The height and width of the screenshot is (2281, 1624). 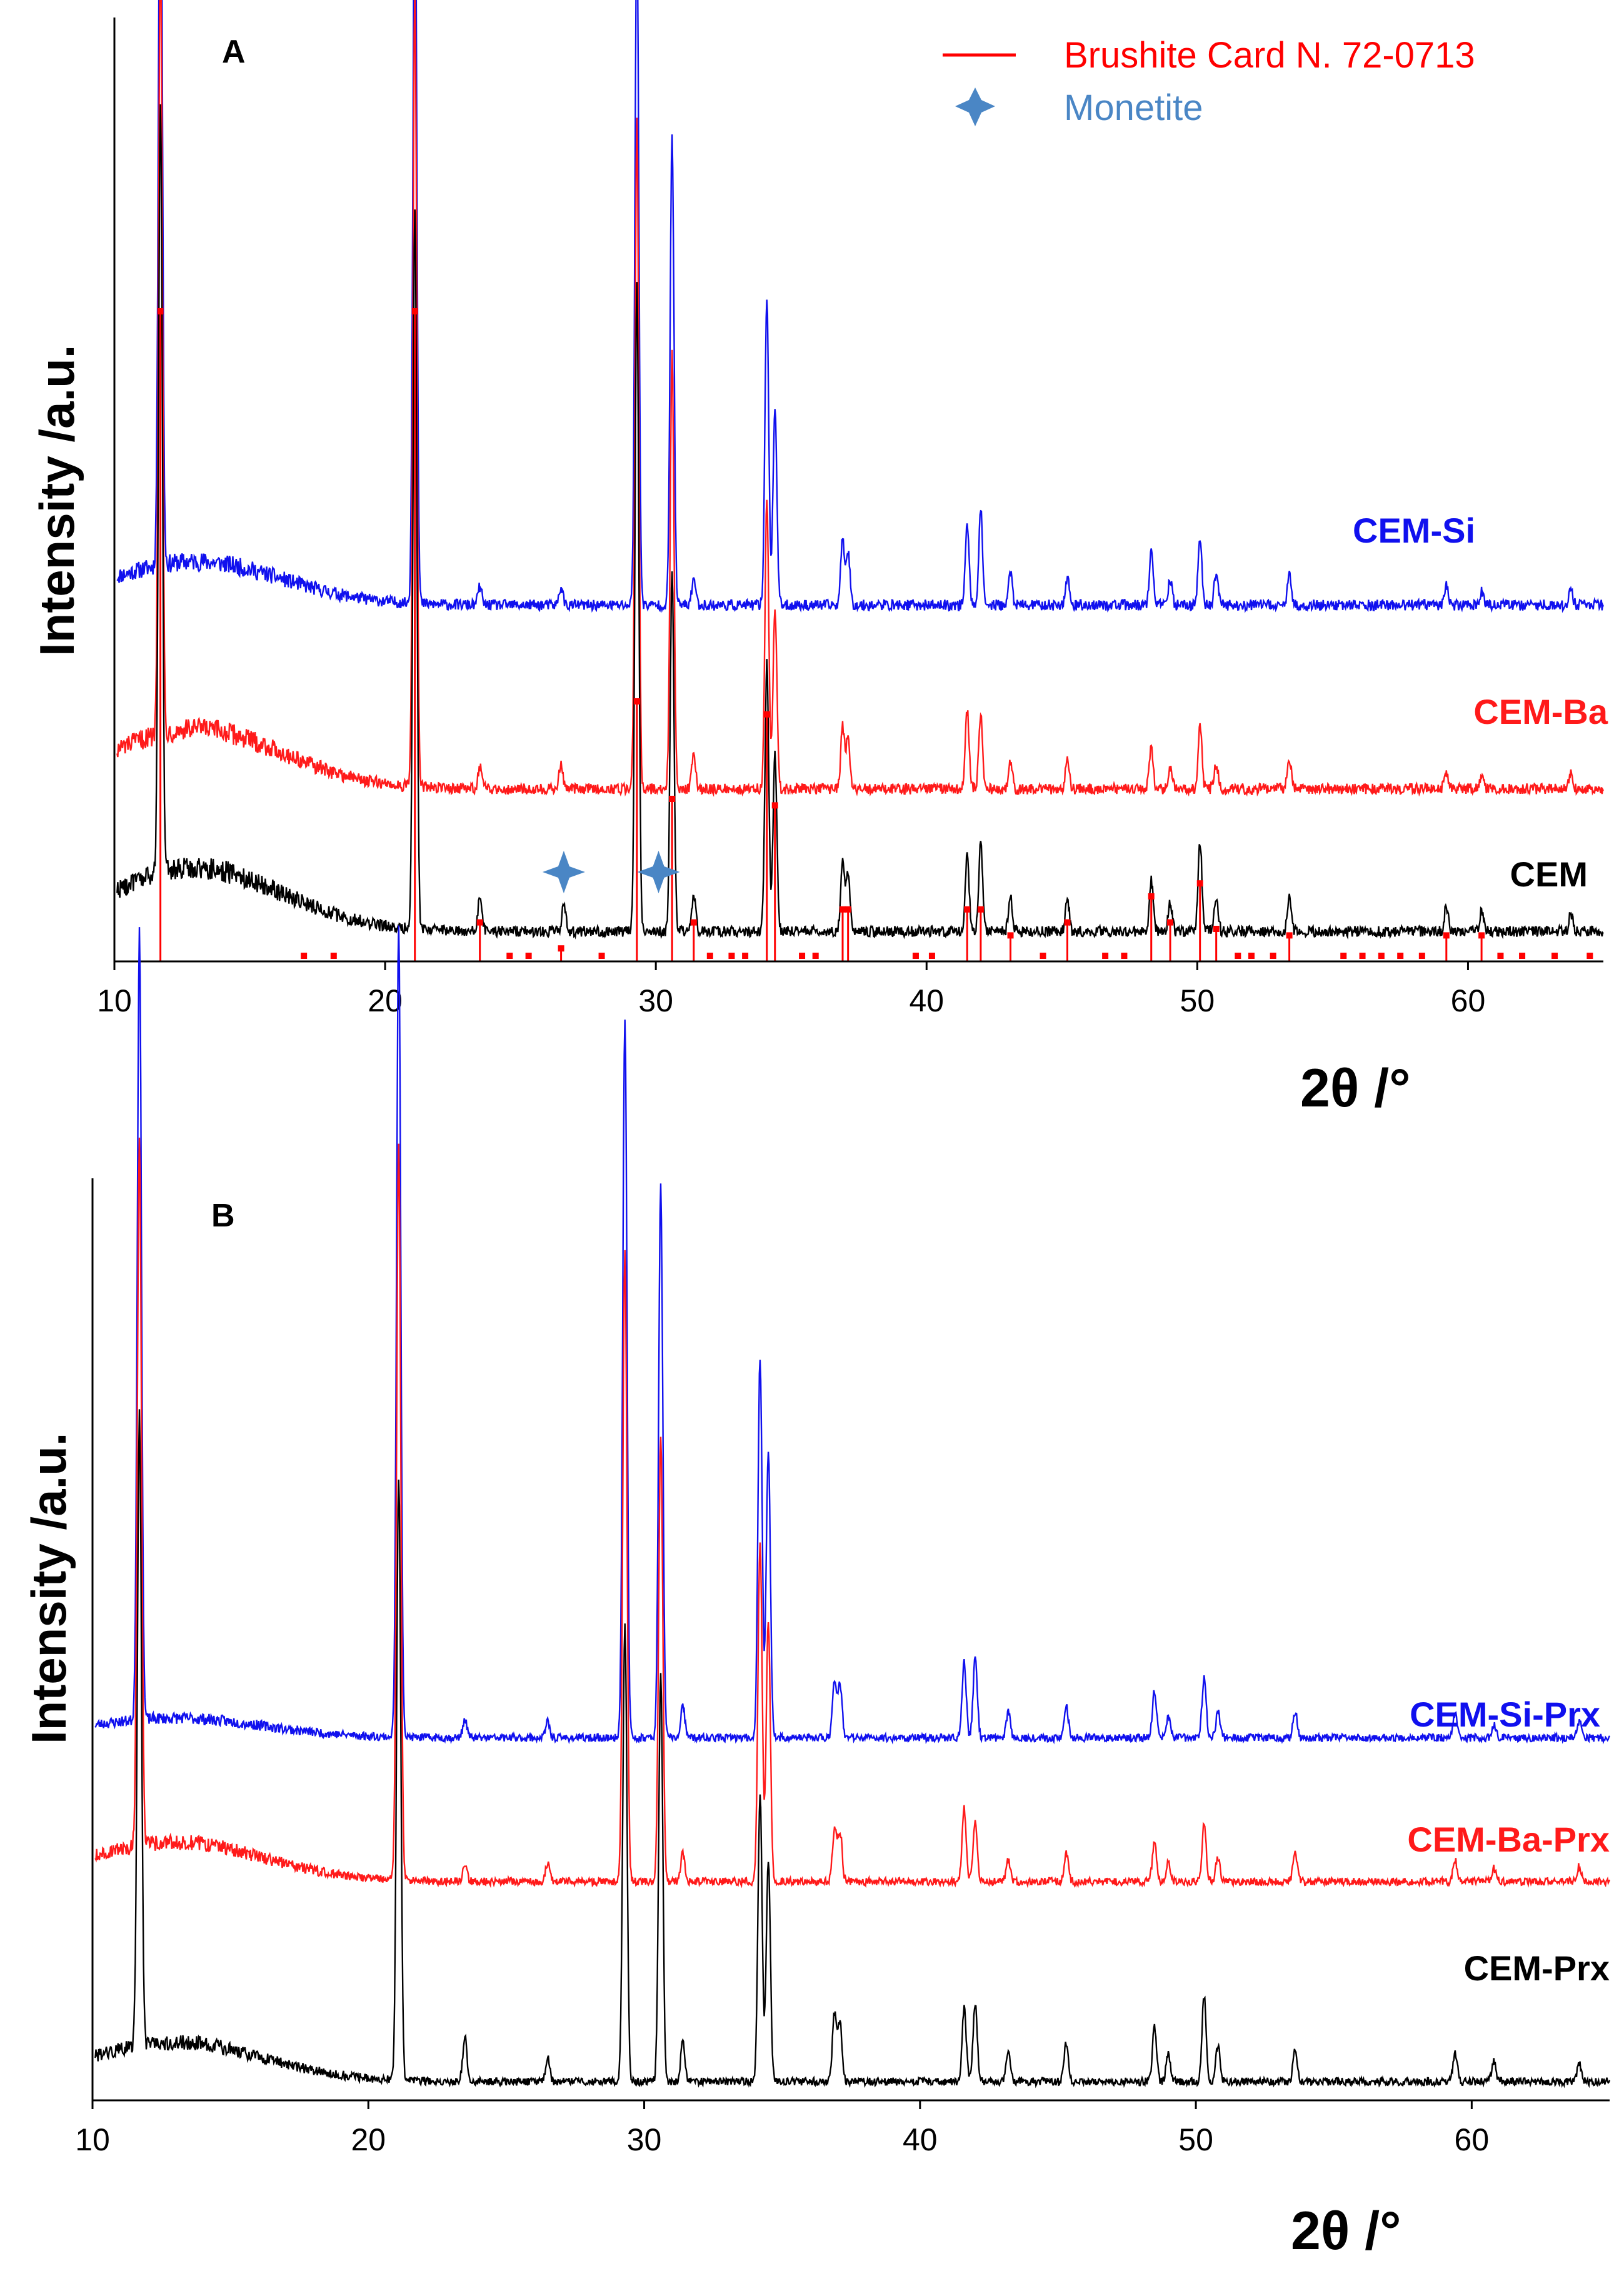 What do you see at coordinates (848, 909) in the screenshot?
I see `brushite-stick-cap-37.1` at bounding box center [848, 909].